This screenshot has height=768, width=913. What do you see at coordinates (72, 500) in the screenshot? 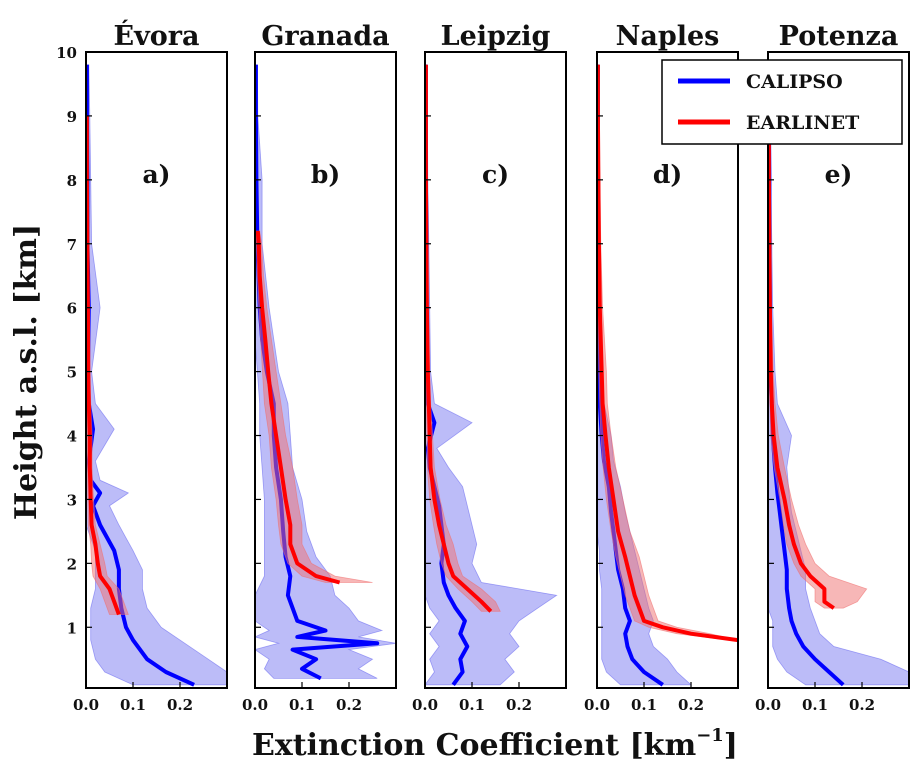
I see `y-tick-label: 3` at bounding box center [72, 500].